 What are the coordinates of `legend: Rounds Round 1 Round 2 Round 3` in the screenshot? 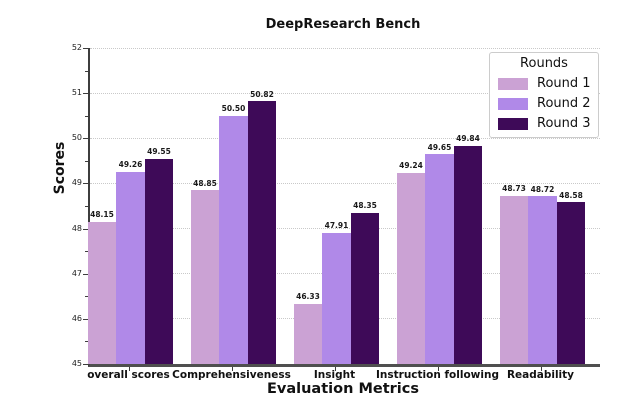 It's located at (544, 95).